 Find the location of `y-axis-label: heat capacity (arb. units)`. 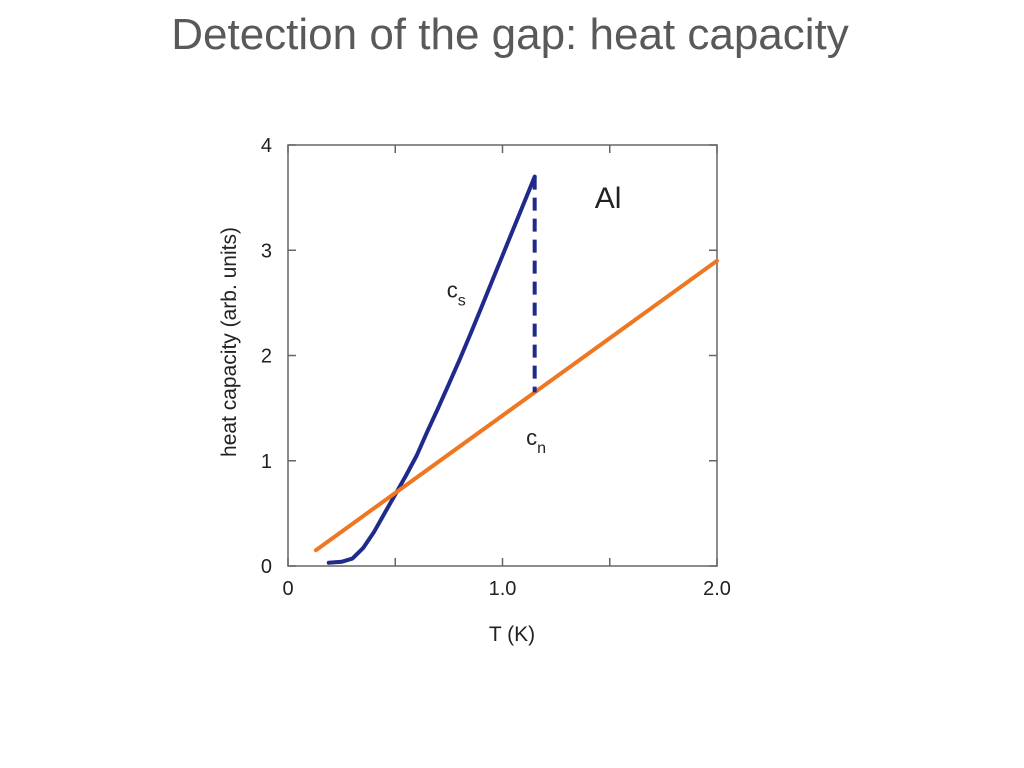

y-axis-label: heat capacity (arb. units) is located at coordinates (229, 342).